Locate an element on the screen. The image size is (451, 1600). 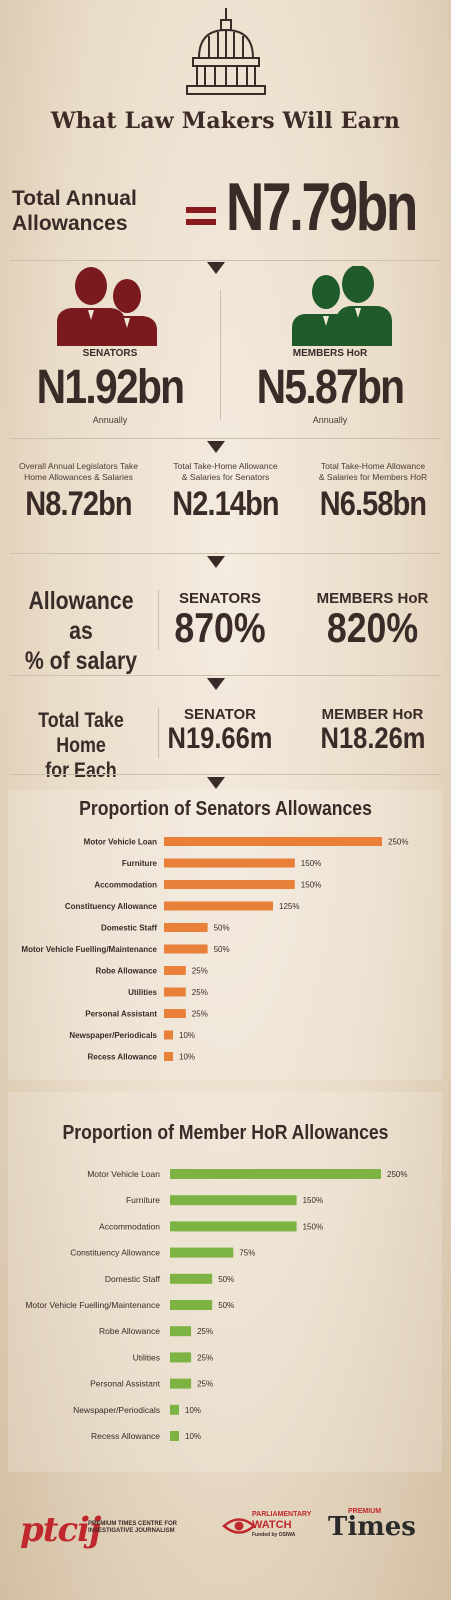
senators-label: SENATORS is located at coordinates (110, 353).